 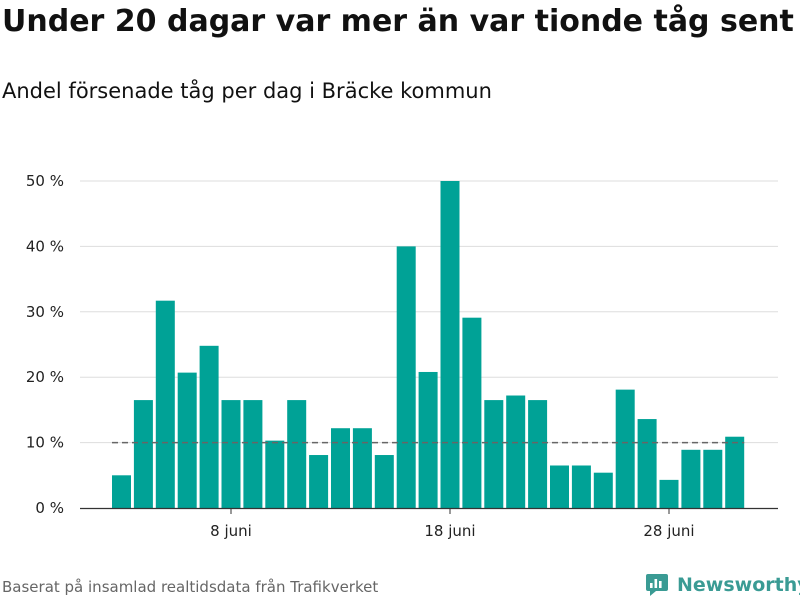 What do you see at coordinates (449, 531) in the screenshot?
I see `x-tick-label: 18 juni` at bounding box center [449, 531].